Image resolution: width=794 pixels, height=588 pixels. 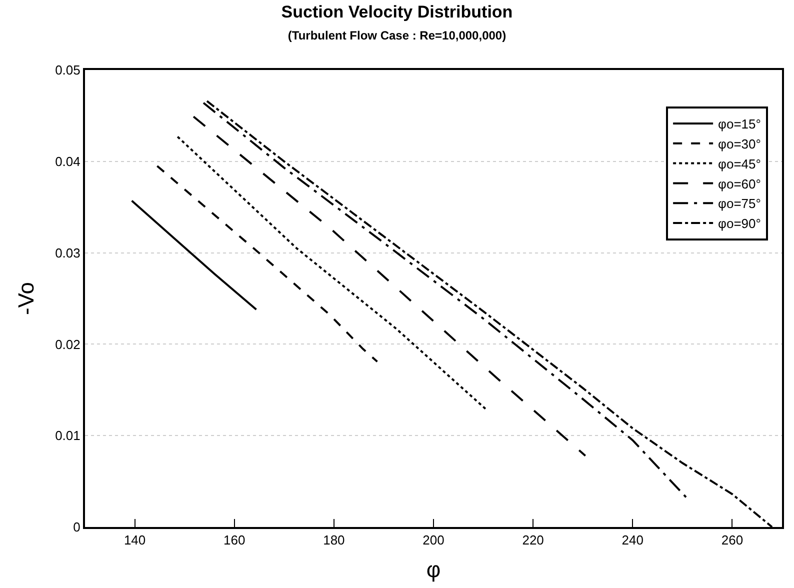 I want to click on legend-label: φo=45°, so click(x=739, y=164).